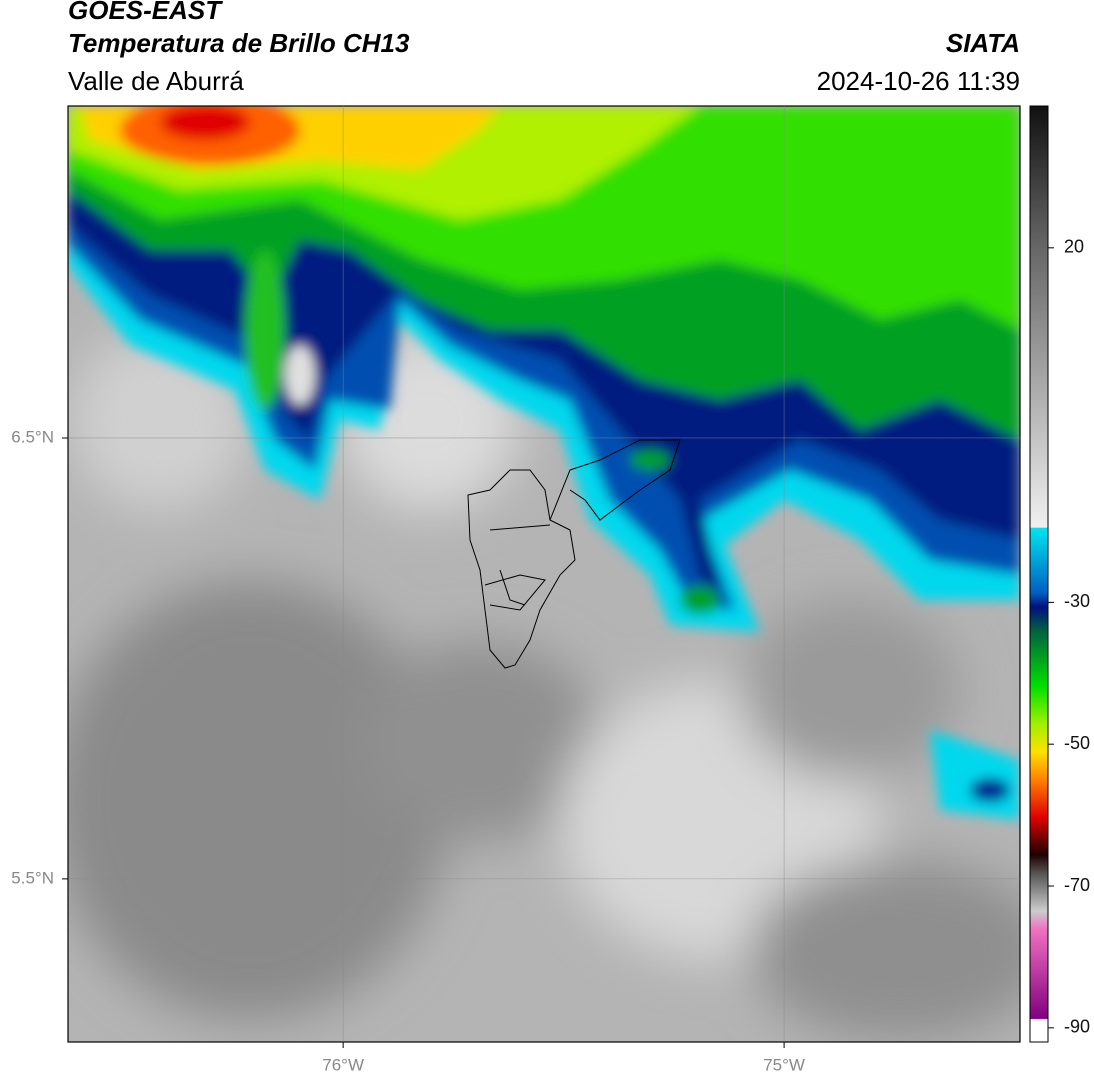  Describe the element at coordinates (784, 1064) in the screenshot. I see `x-tick-label: 75°W` at that location.